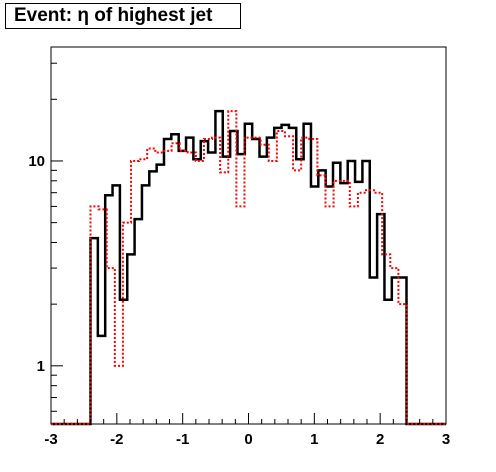 This screenshot has width=496, height=472. What do you see at coordinates (123, 16) in the screenshot?
I see `chart-title: Event: η of highest jet` at bounding box center [123, 16].